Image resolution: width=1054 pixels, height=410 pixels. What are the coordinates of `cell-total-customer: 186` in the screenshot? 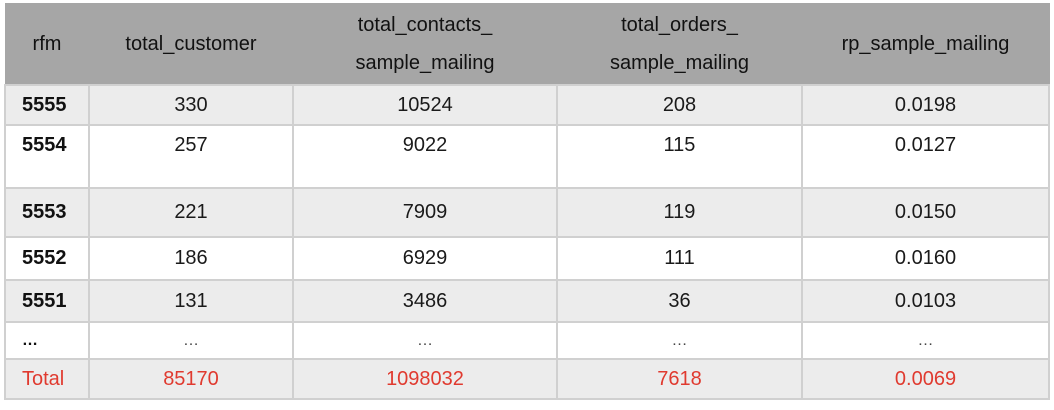 It's located at (191, 258).